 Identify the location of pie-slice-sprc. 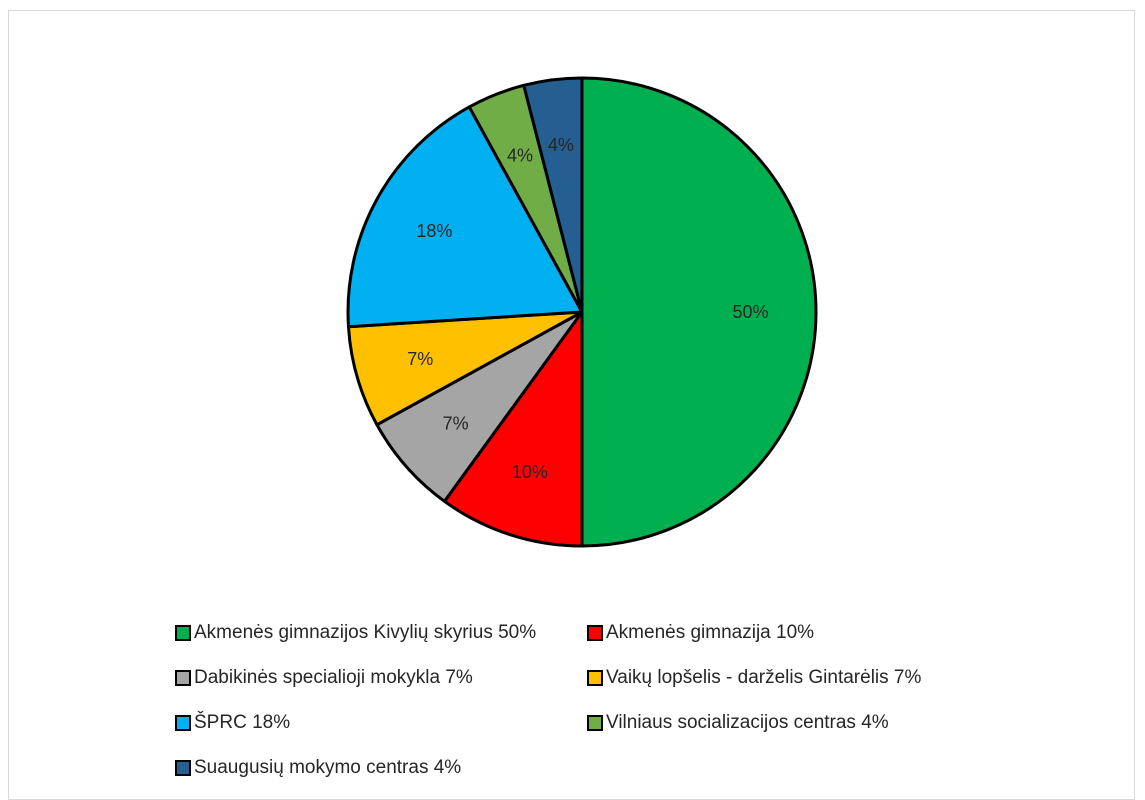
(465, 217).